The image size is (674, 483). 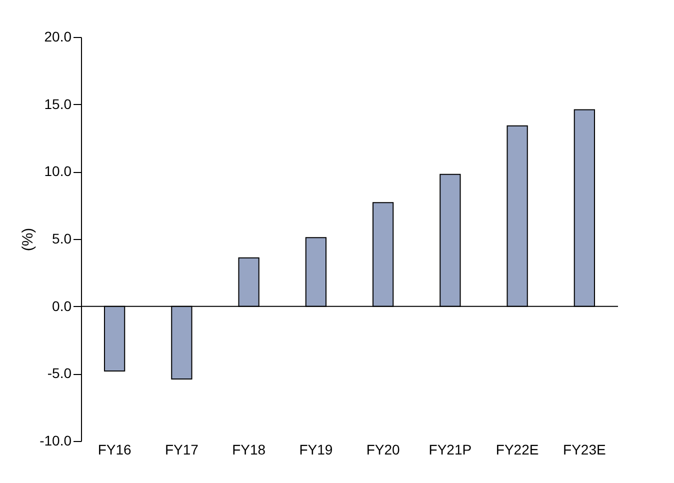 What do you see at coordinates (115, 450) in the screenshot?
I see `x-tick-label: FY16` at bounding box center [115, 450].